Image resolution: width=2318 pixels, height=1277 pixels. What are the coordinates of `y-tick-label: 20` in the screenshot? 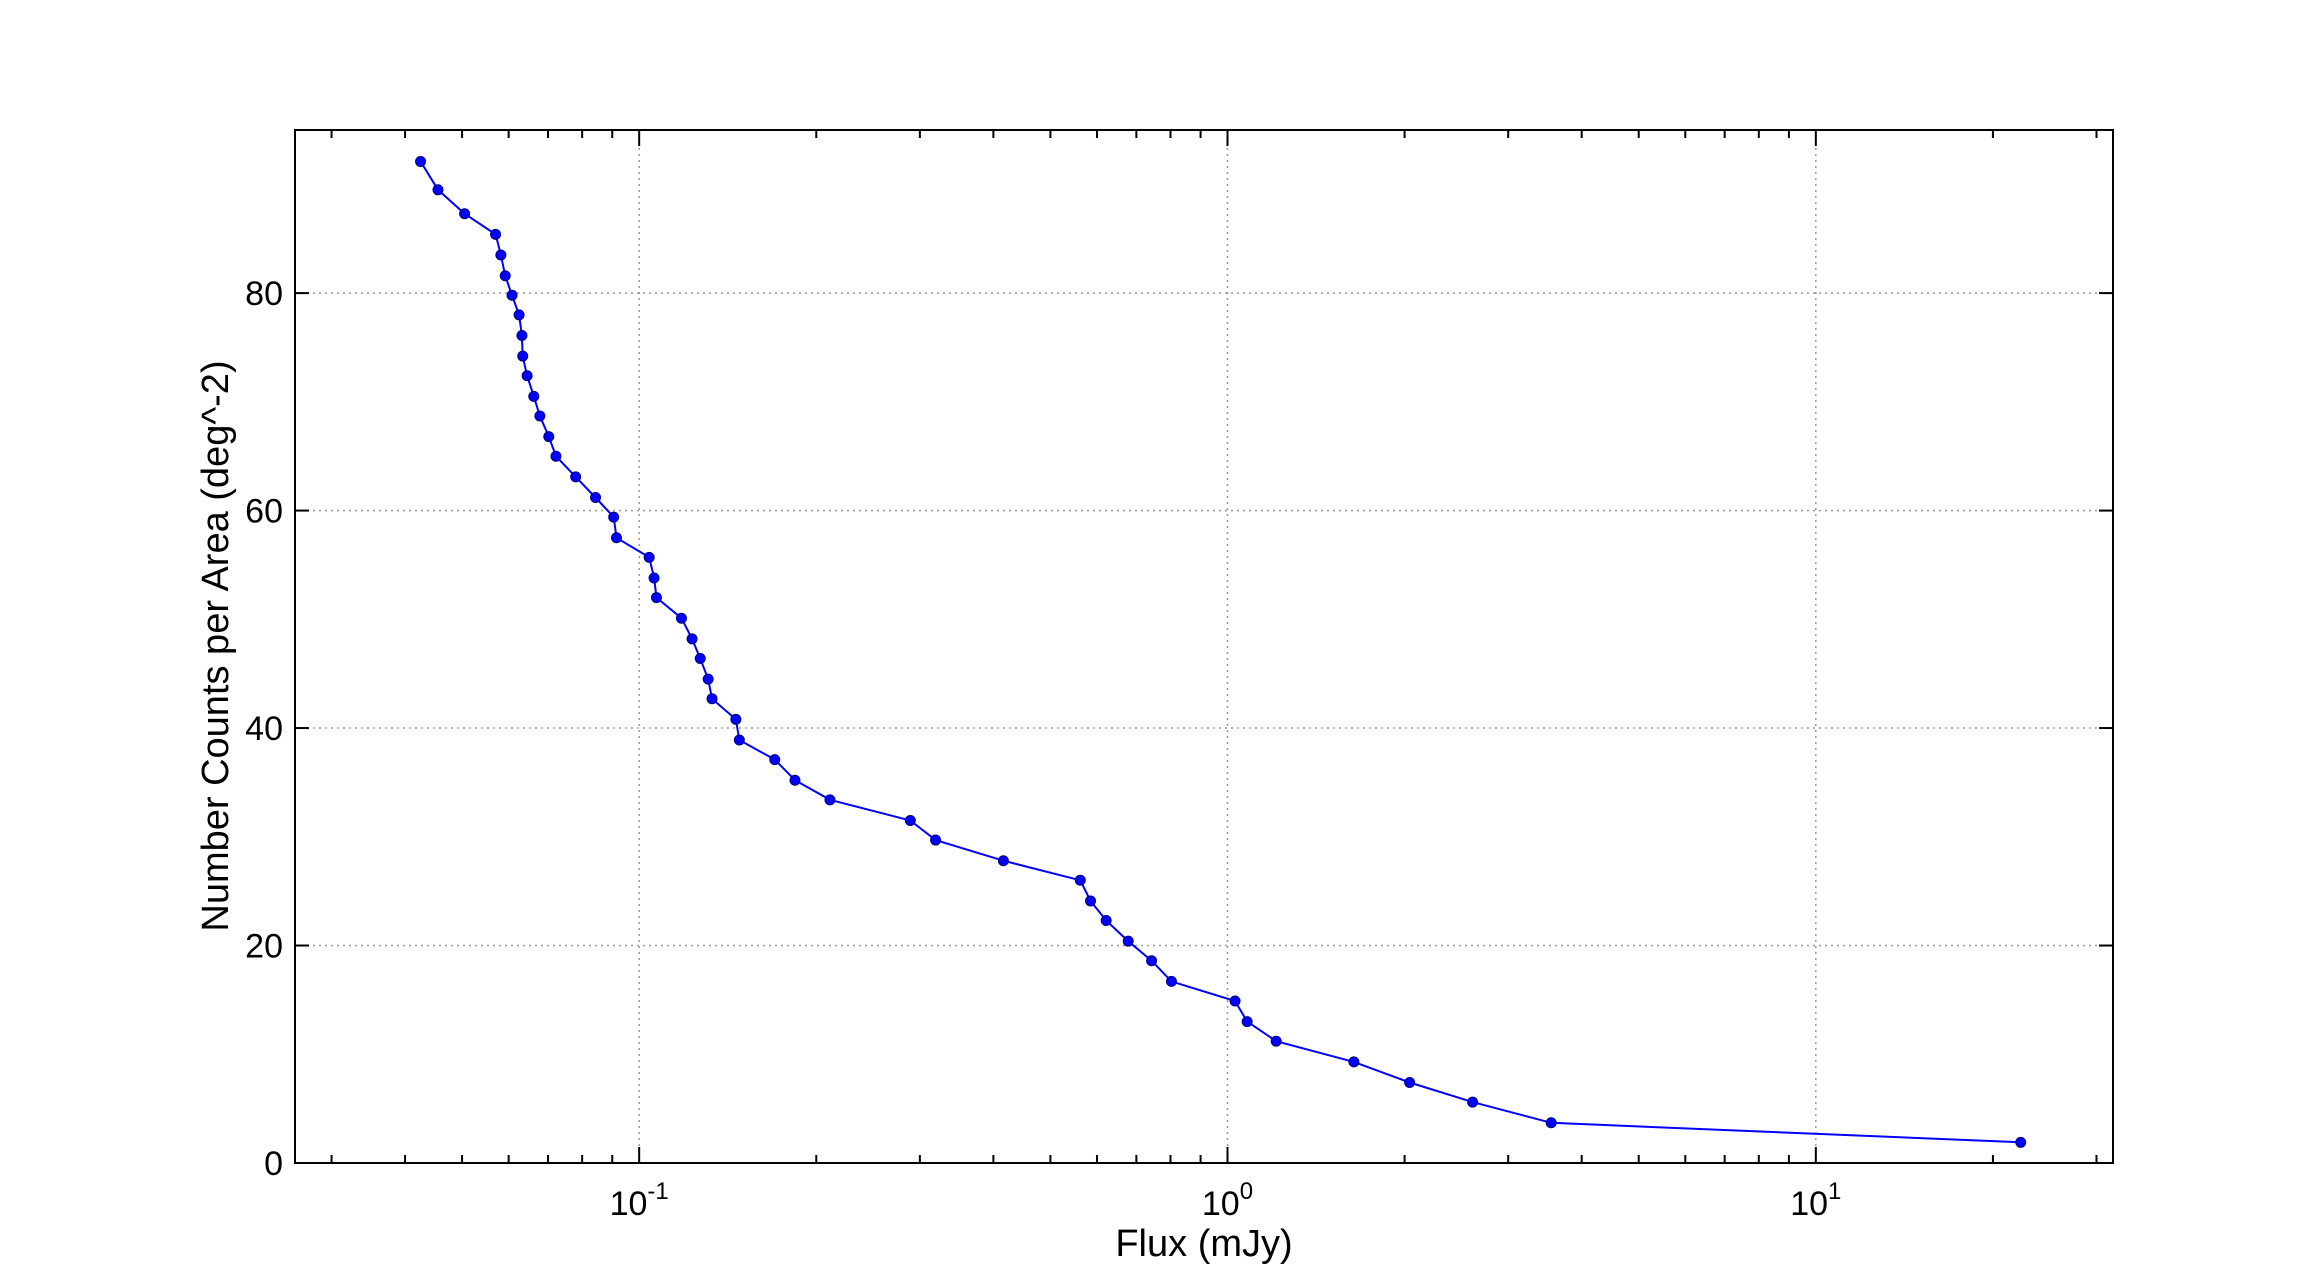 It's located at (264, 947).